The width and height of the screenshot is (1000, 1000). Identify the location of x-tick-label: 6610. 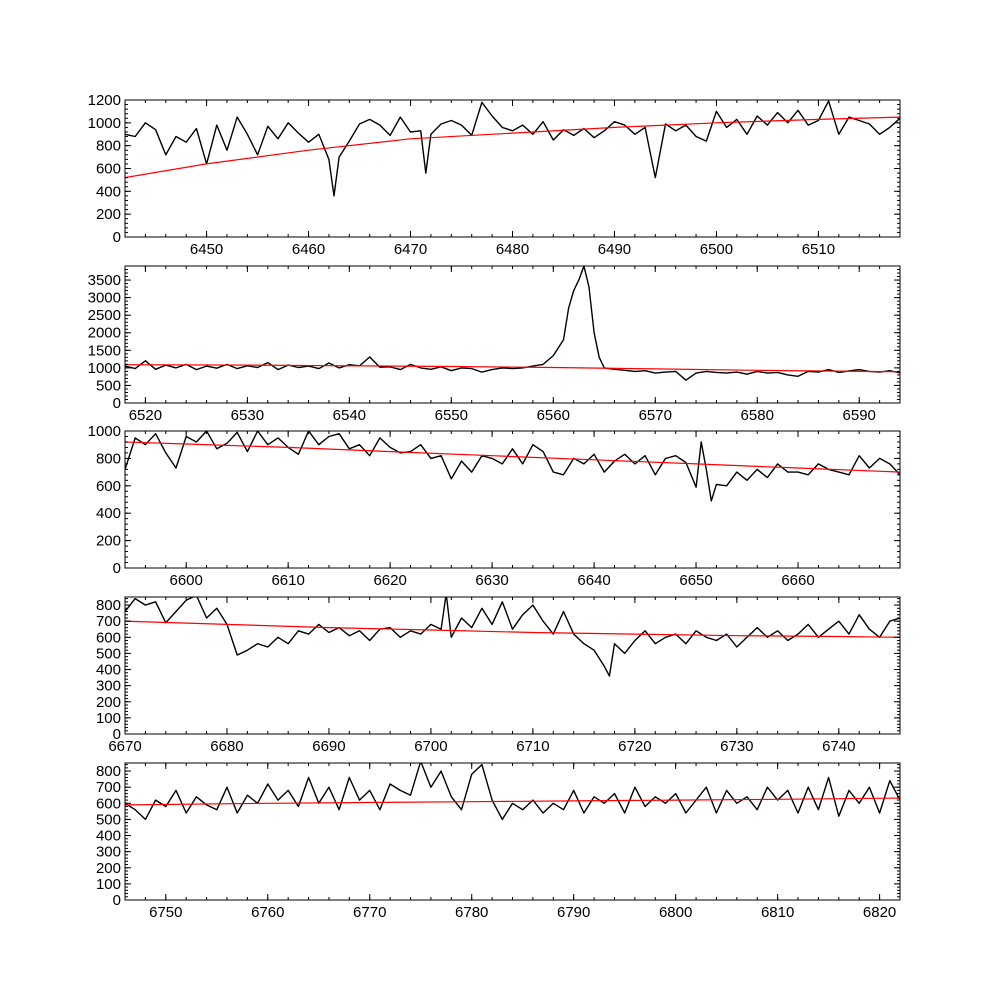
(287, 580).